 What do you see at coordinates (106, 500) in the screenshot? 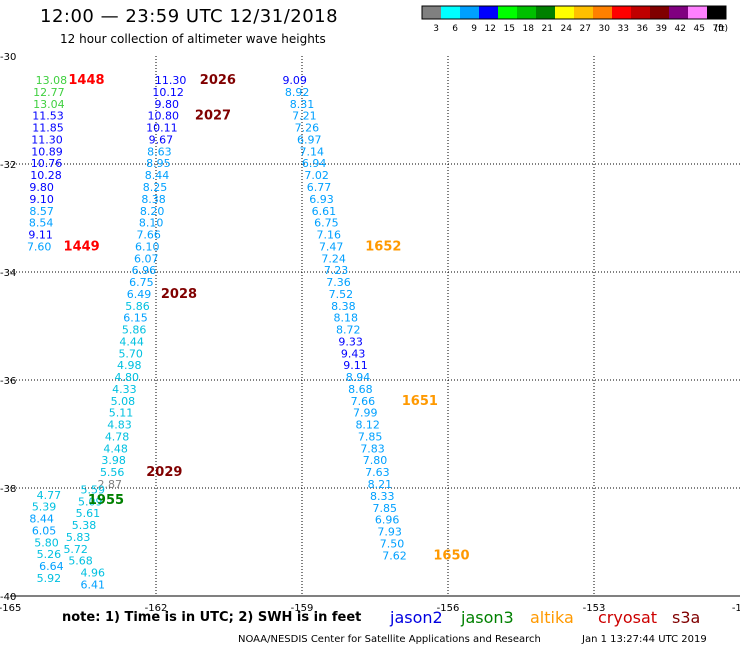
I see `pass-time-label: 1955` at bounding box center [106, 500].